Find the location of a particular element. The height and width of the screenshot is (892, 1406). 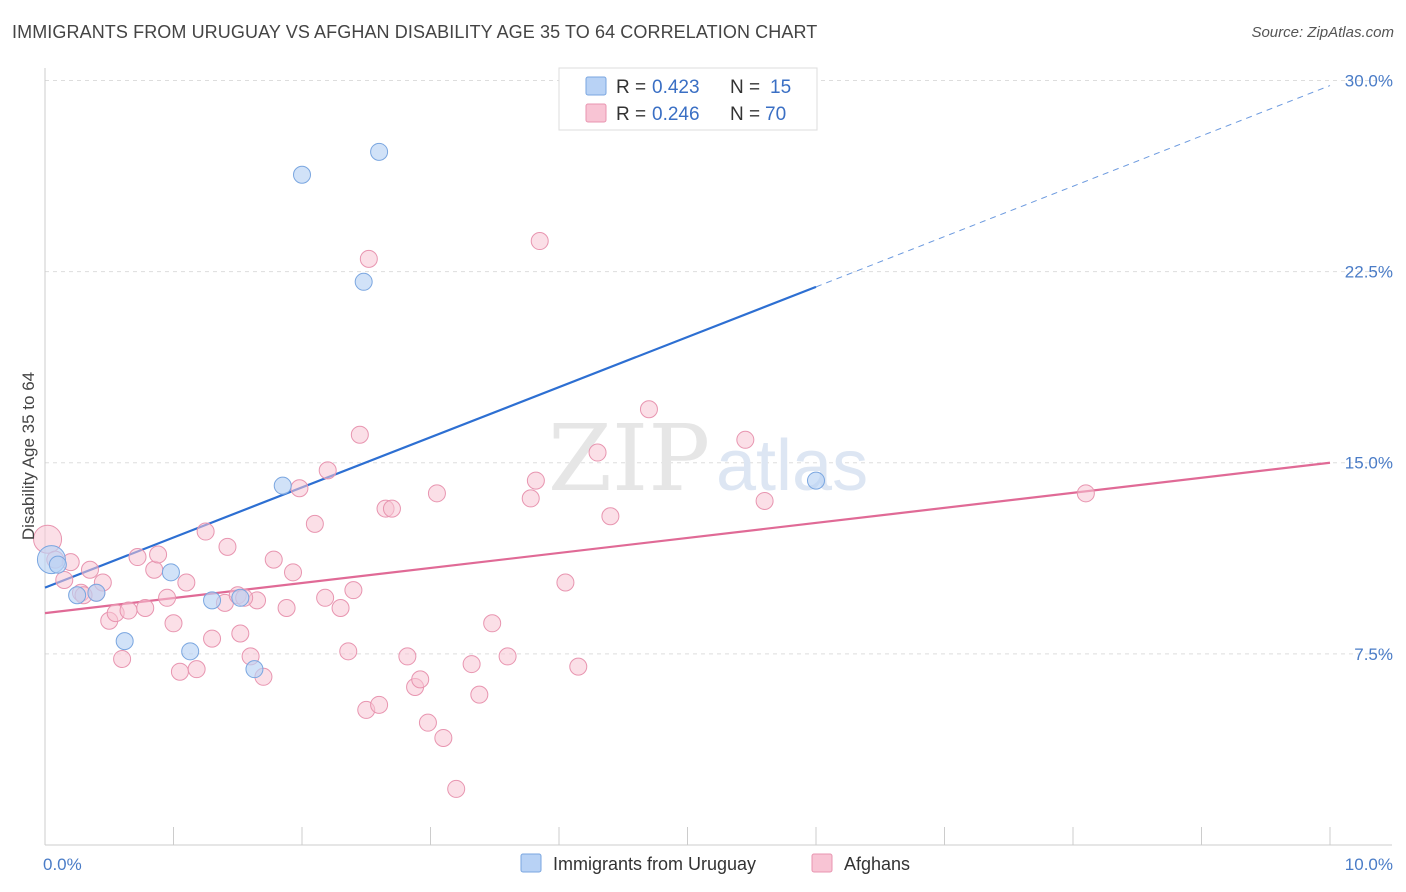

bottom-legend-swatch-afghan is located at coordinates (822, 863).